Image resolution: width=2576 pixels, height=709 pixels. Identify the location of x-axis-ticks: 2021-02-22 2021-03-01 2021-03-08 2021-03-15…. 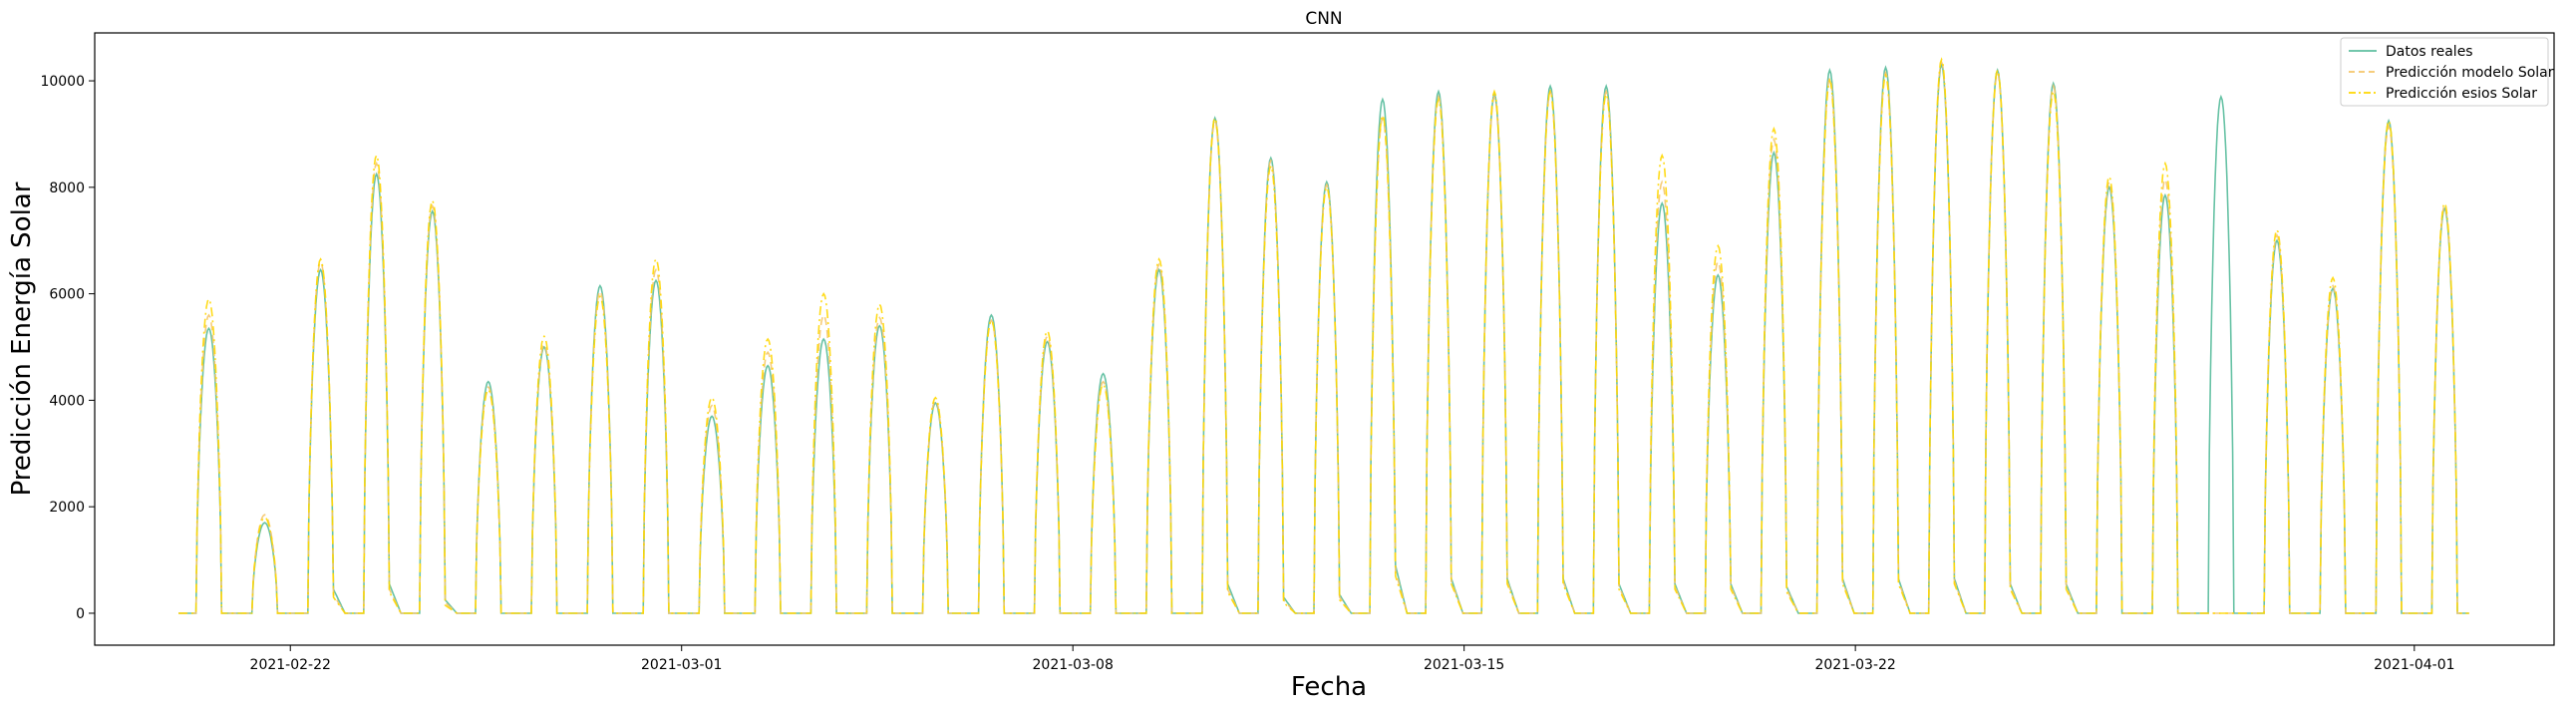
(1352, 659).